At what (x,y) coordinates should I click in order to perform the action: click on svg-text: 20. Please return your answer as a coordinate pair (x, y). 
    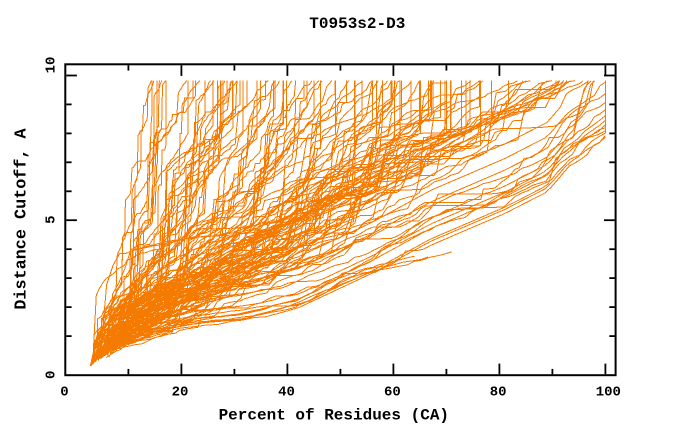
    Looking at the image, I should click on (180, 392).